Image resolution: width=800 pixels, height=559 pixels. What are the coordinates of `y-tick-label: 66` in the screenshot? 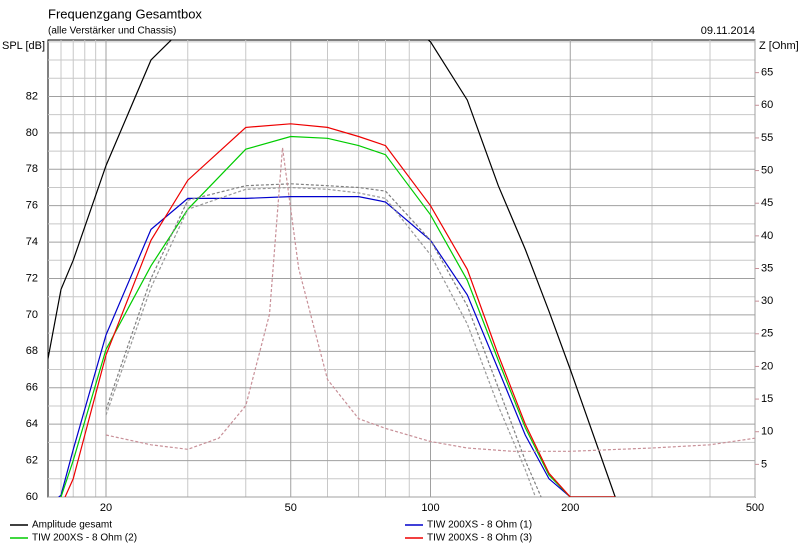 It's located at (32, 388).